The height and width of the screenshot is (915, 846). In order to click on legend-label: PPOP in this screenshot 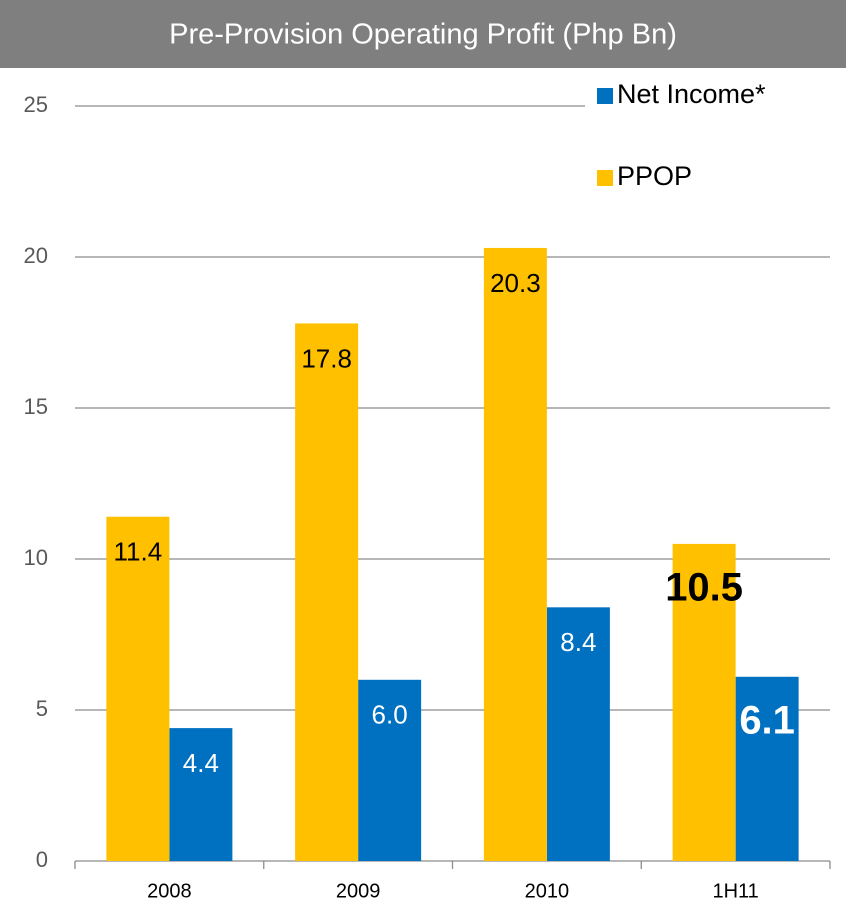, I will do `click(654, 176)`.